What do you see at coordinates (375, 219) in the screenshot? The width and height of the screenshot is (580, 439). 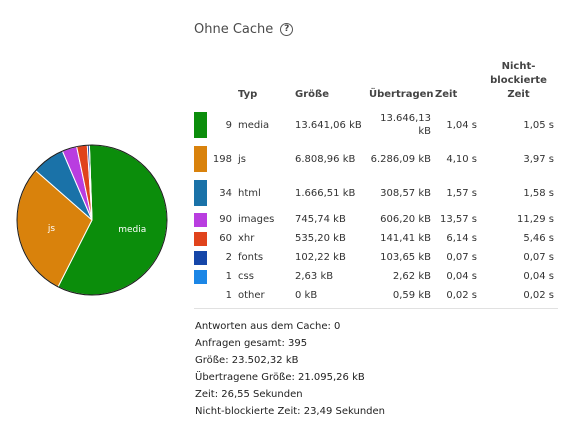 I see `table-row: 90 images 745,74 kB 606,20 kB 13,57 s 11,29 s` at bounding box center [375, 219].